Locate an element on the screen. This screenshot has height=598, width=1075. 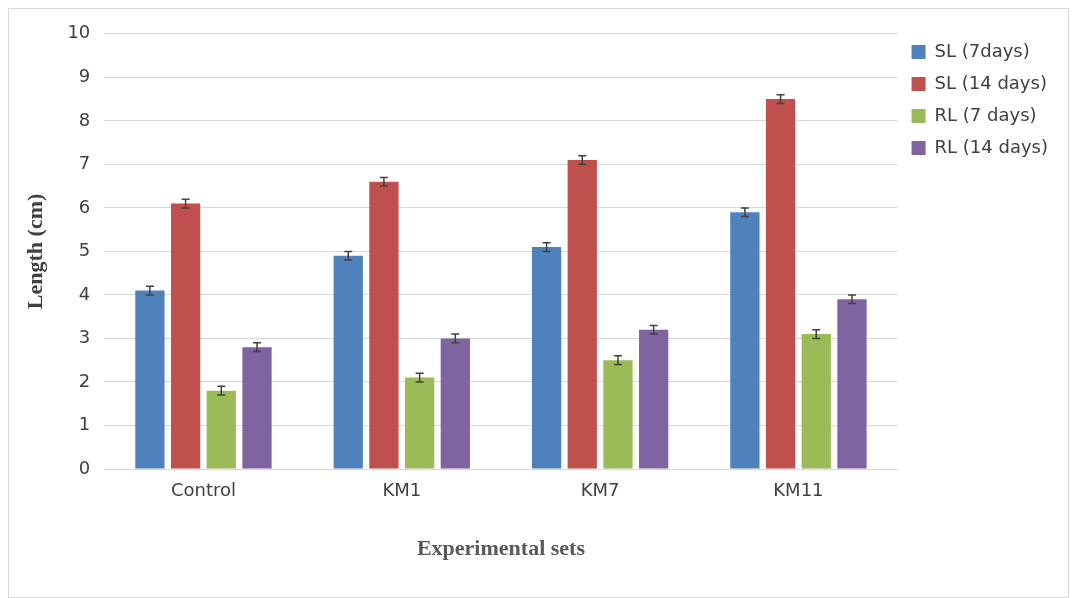
legend-label: RL (7 days) is located at coordinates (985, 114).